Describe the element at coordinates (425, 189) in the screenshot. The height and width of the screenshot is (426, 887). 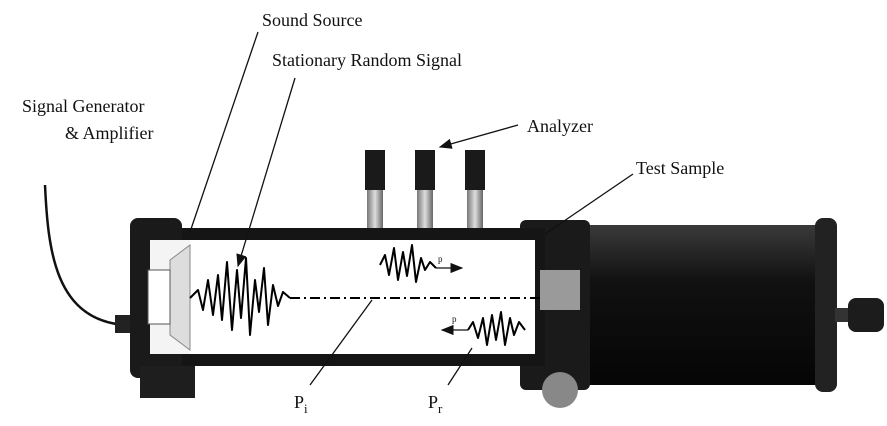
I see `microphones` at that location.